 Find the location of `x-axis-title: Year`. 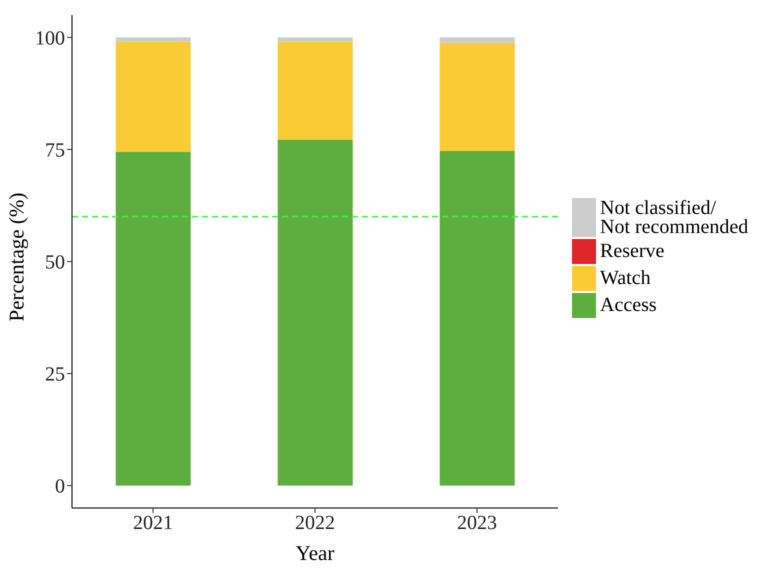

x-axis-title: Year is located at coordinates (315, 553).